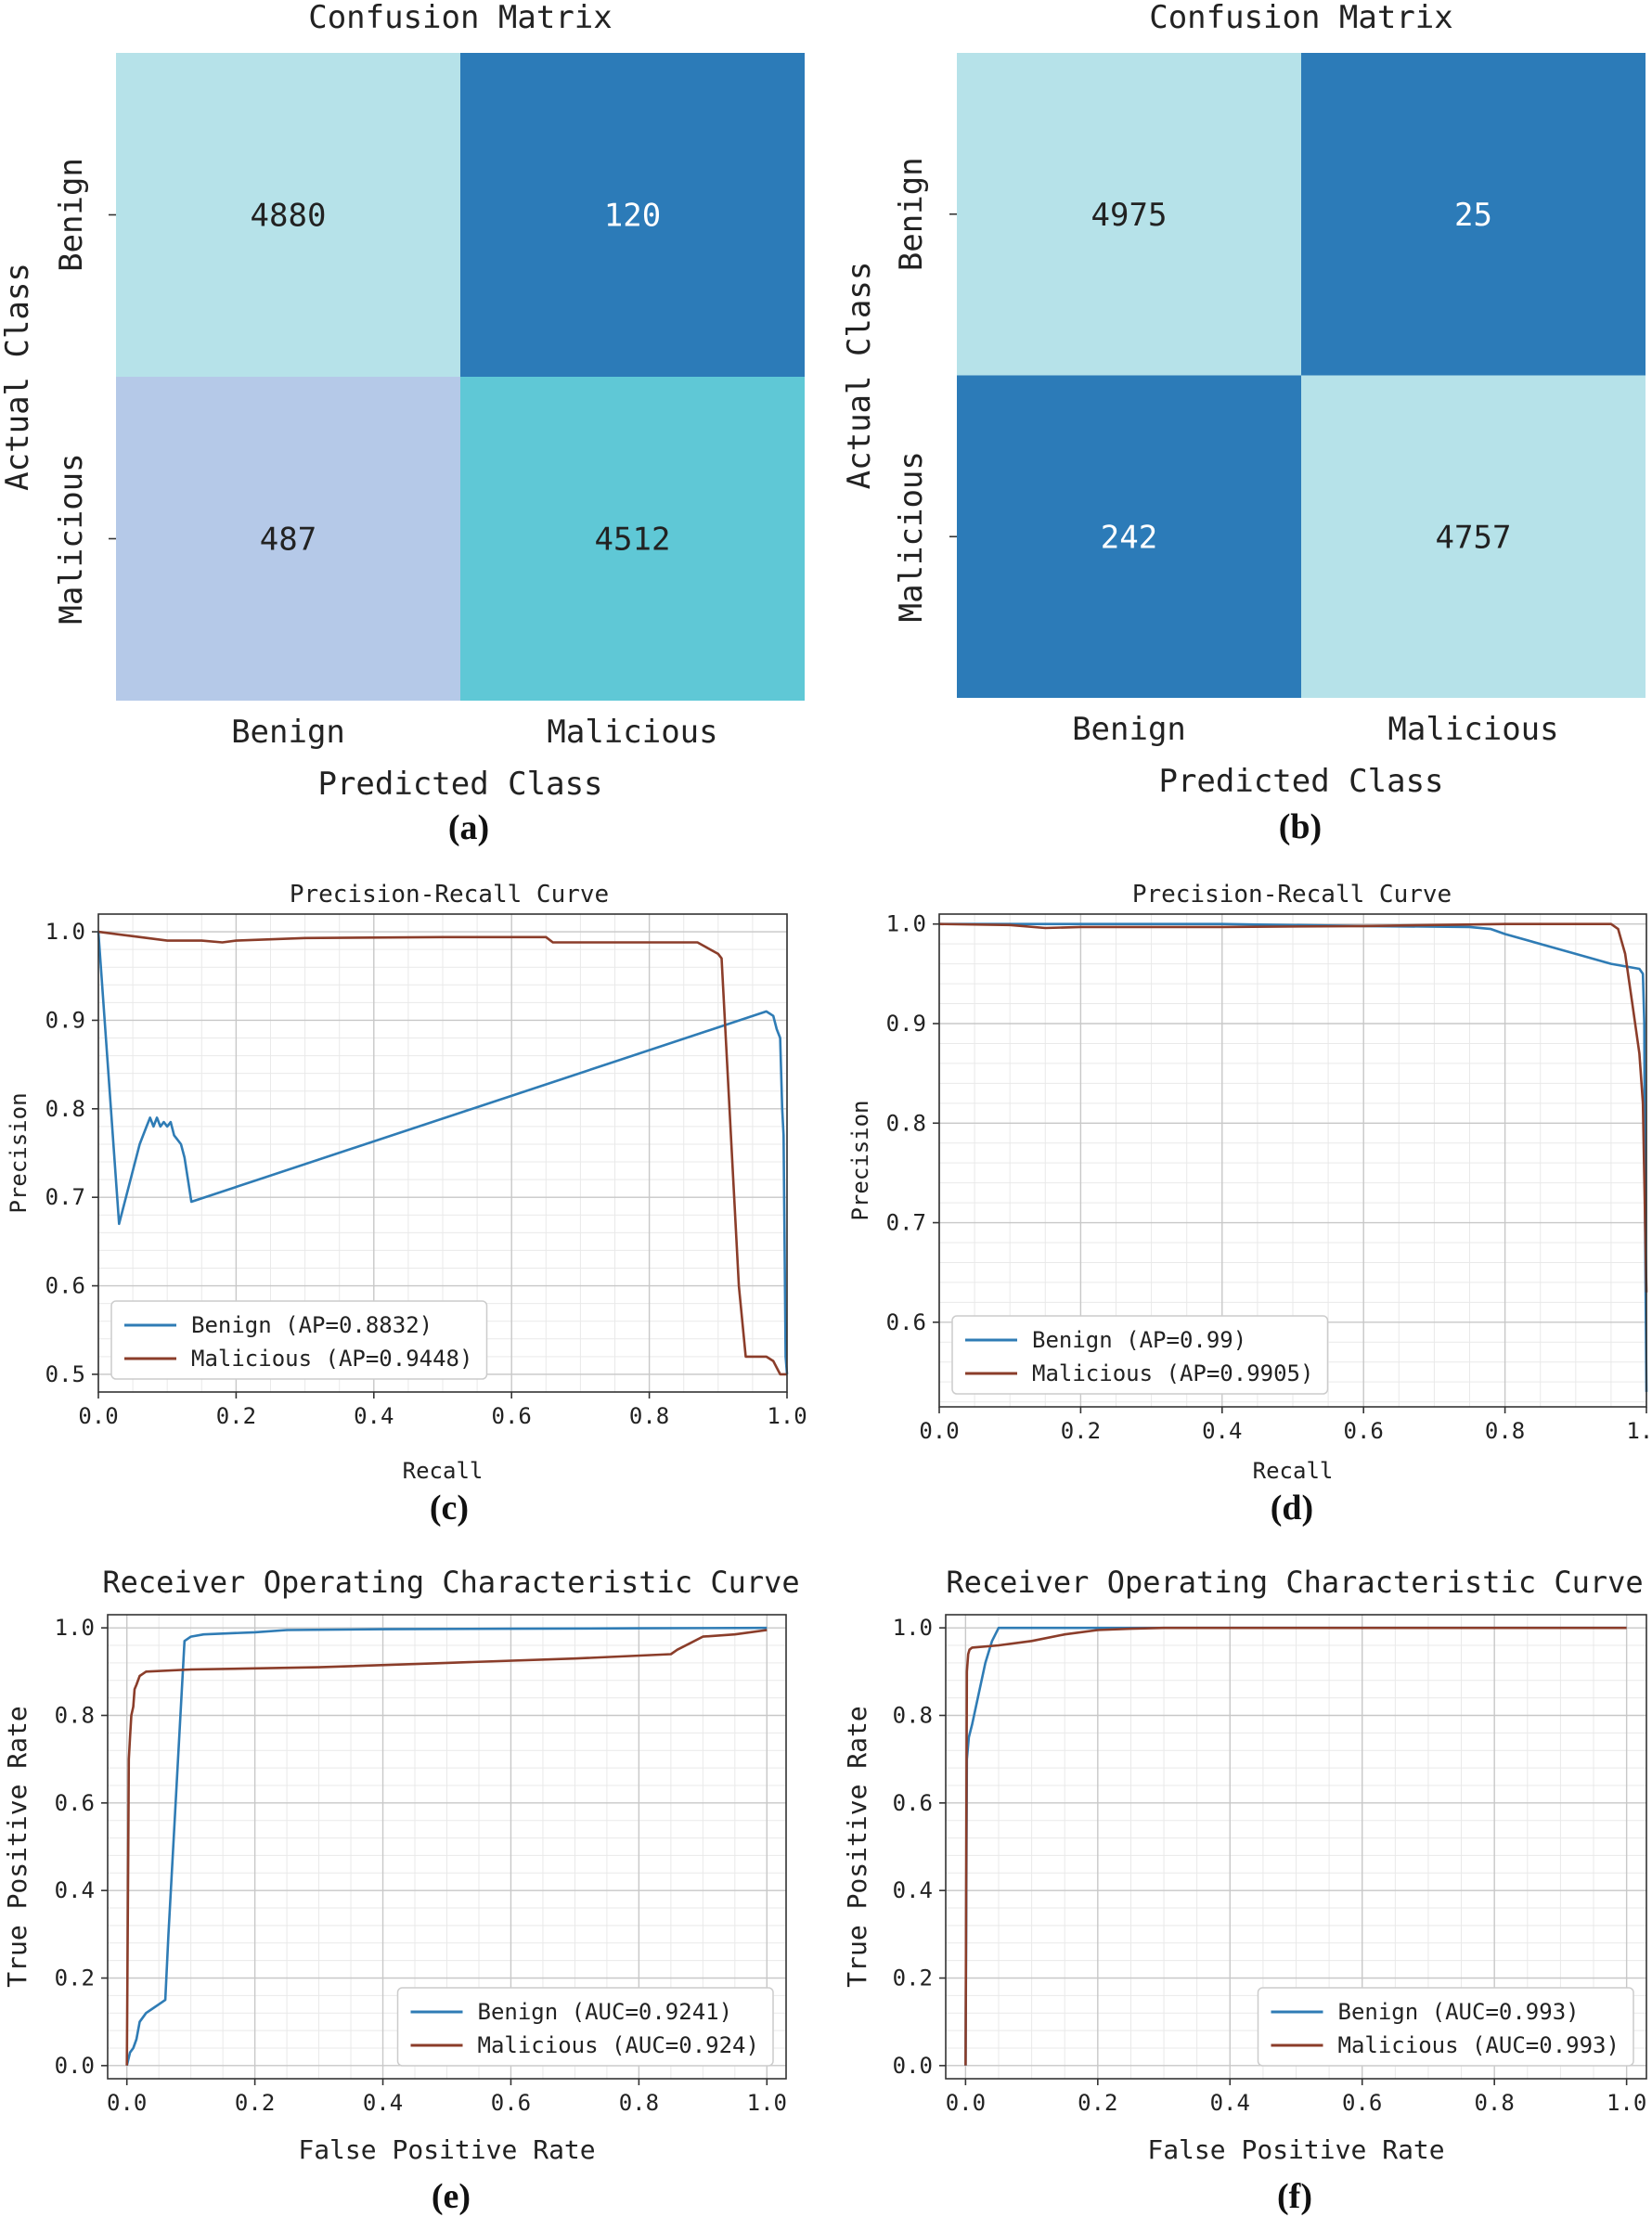 This screenshot has width=1652, height=2217. What do you see at coordinates (1300, 827) in the screenshot?
I see `panel-label: (b)` at bounding box center [1300, 827].